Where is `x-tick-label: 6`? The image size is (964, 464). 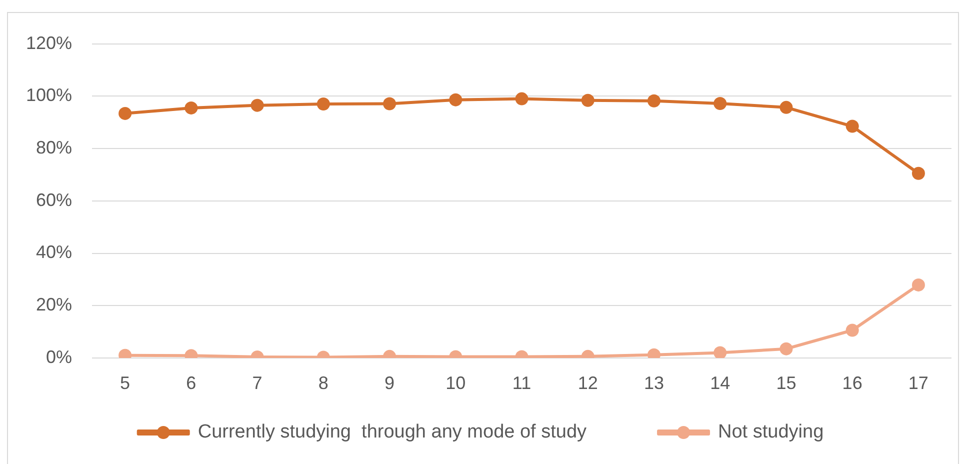 x-tick-label: 6 is located at coordinates (191, 382).